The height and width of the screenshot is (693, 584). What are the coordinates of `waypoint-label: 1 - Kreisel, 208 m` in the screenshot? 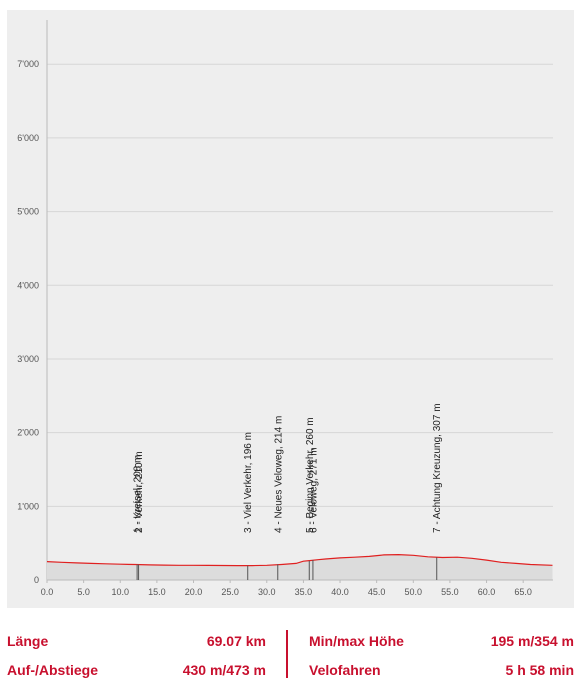 It's located at (138, 494).